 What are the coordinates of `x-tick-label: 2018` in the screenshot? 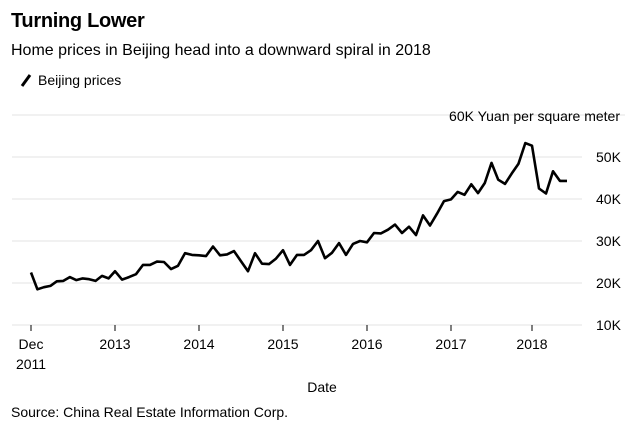 It's located at (531, 344).